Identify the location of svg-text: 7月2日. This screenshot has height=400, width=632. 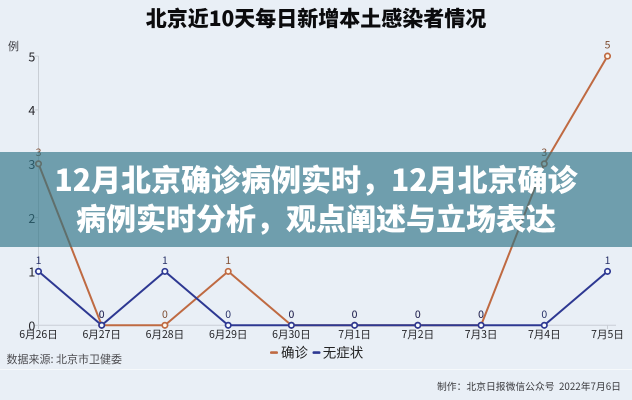
(417, 334).